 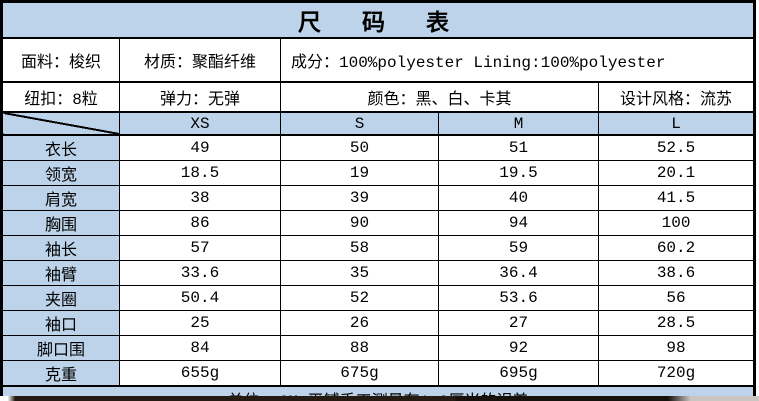 What do you see at coordinates (60, 348) in the screenshot?
I see `measure-label: 脚口围` at bounding box center [60, 348].